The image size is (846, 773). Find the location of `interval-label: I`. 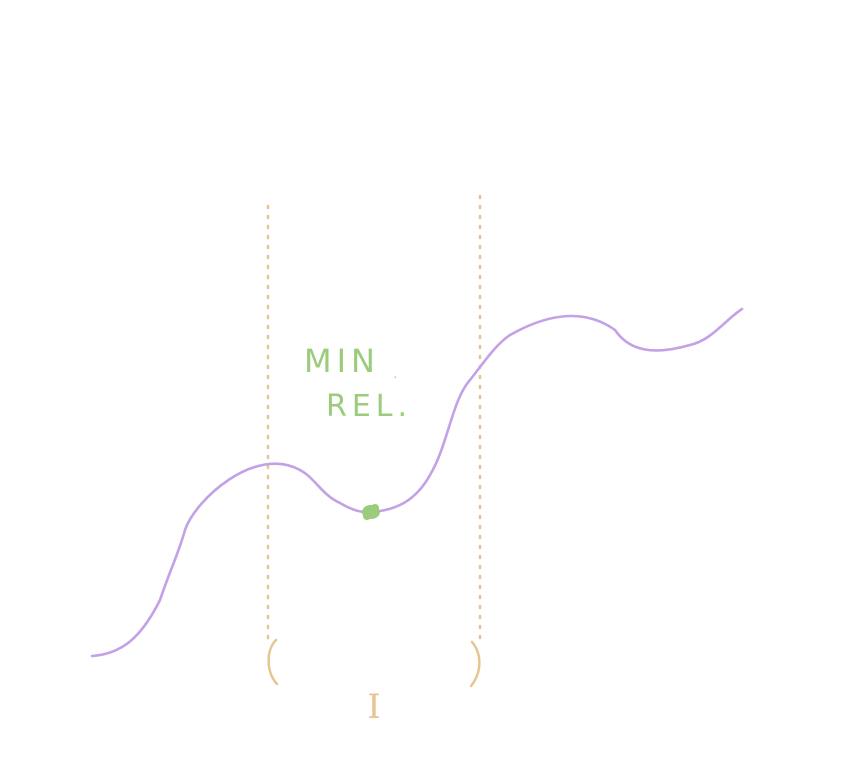

interval-label: I is located at coordinates (373, 707).